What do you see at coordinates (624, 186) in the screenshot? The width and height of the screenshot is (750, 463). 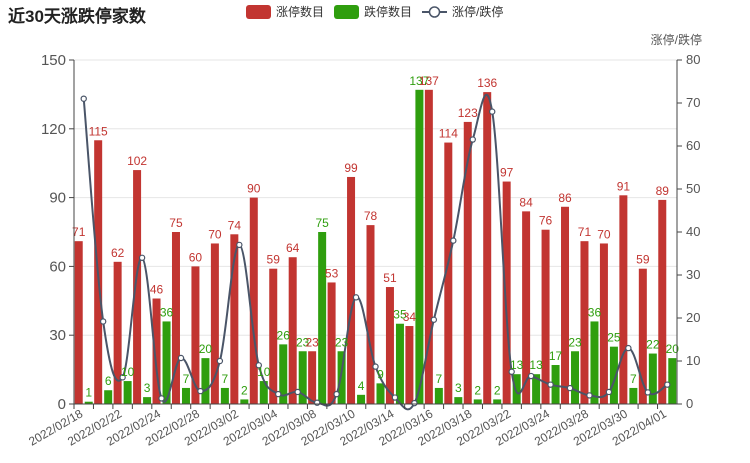 I see `limit-up-value-label: 91` at bounding box center [624, 186].